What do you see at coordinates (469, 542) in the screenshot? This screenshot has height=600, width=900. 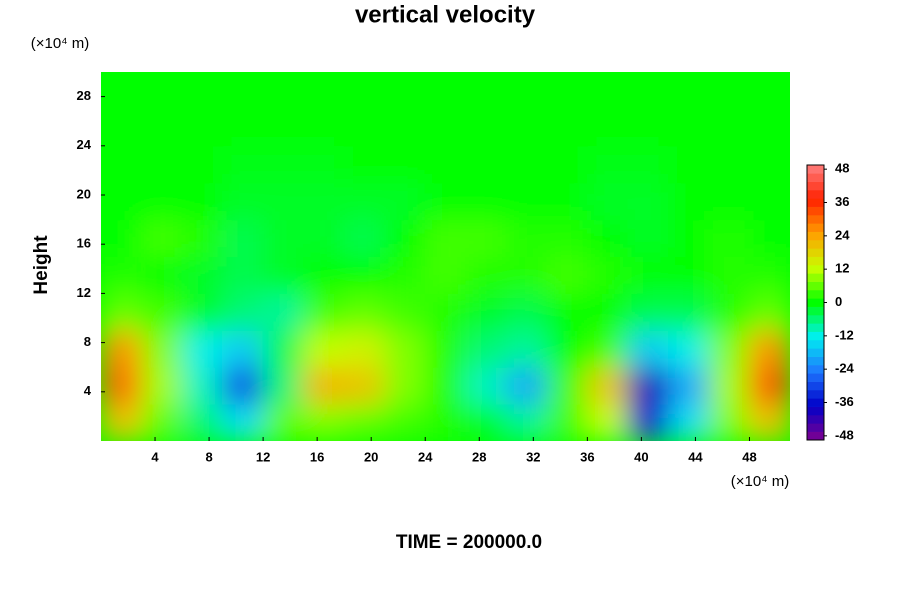 I see `footer: TIME = 200000.0` at bounding box center [469, 542].